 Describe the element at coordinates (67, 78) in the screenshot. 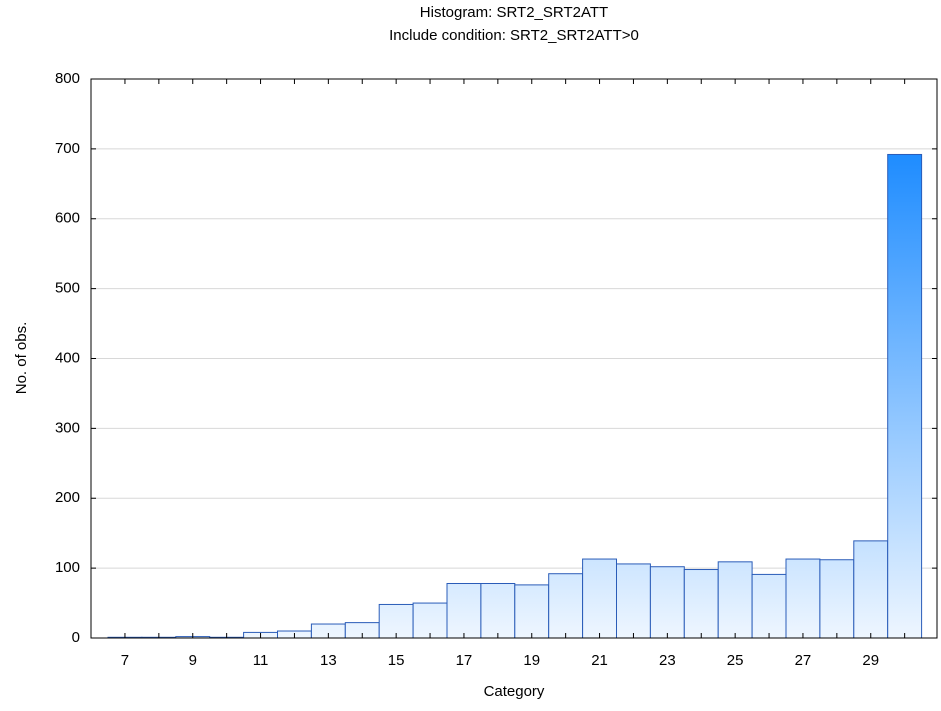

I see `y-tick-label: 800` at that location.